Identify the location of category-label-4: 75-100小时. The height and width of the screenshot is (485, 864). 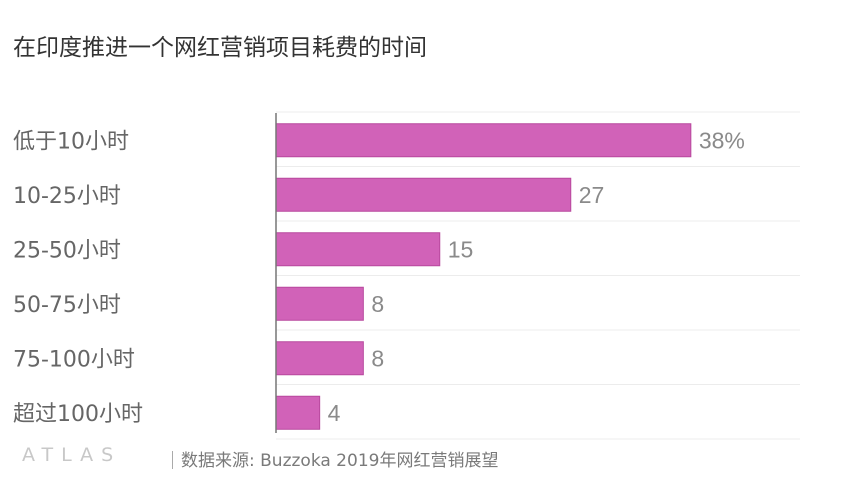
(74, 359).